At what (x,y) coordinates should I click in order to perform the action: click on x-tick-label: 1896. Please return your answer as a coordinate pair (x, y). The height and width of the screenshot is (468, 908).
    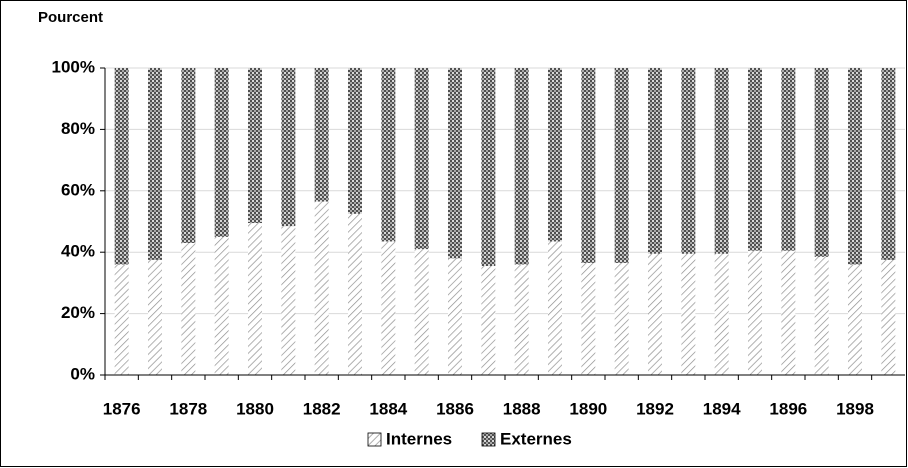
    Looking at the image, I should click on (788, 408).